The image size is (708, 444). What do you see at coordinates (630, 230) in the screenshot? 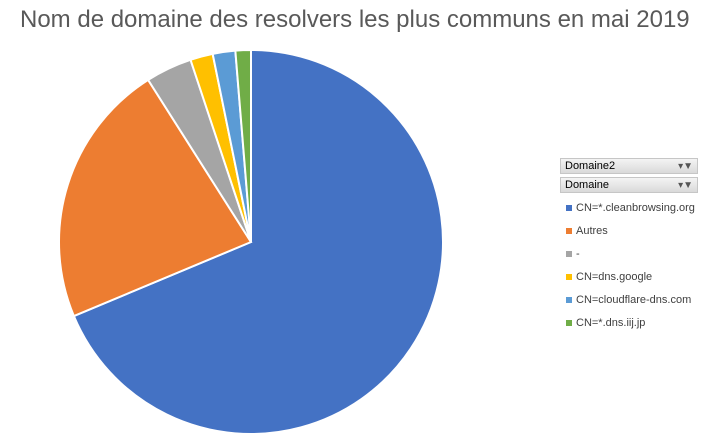
I see `legend-item: Autres` at bounding box center [630, 230].